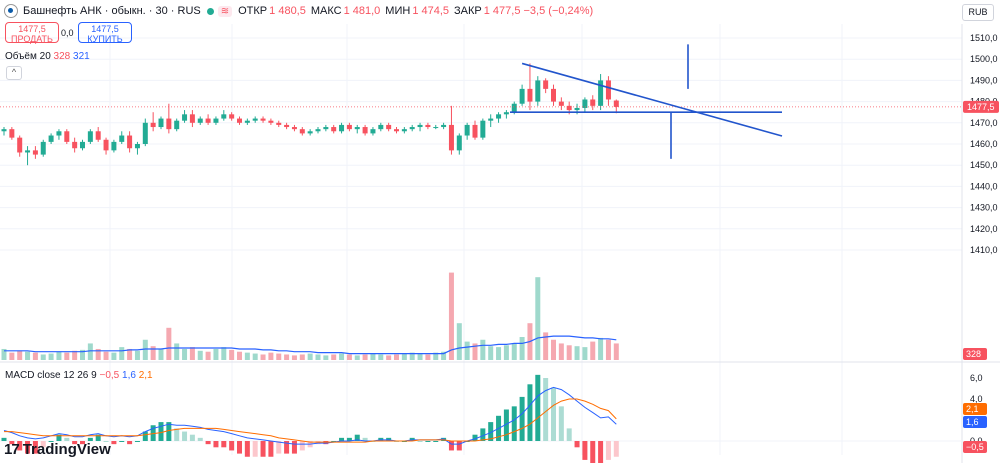  What do you see at coordinates (79, 375) in the screenshot?
I see `macd-legend: MACD close 12 26 9 −0,5 1,6 2,1` at bounding box center [79, 375].